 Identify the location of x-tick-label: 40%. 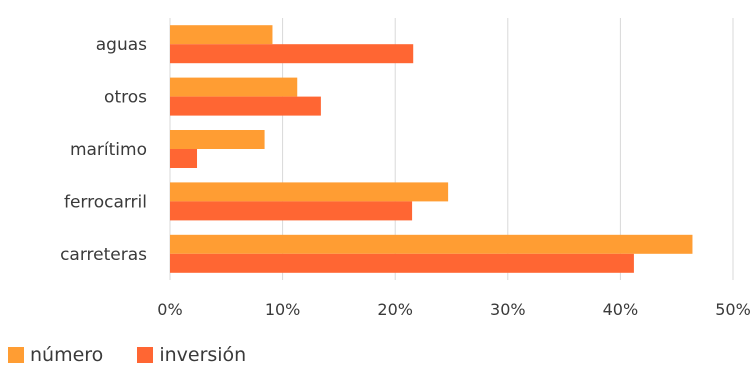
(621, 309).